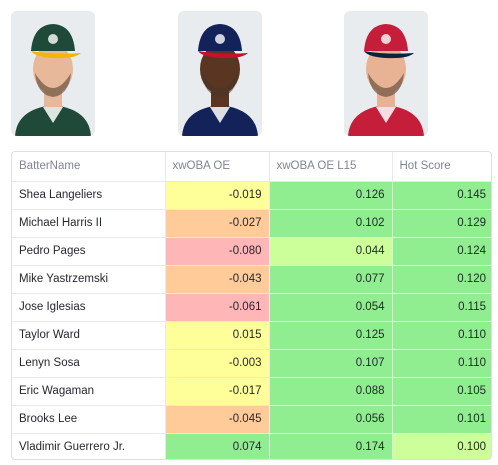 The image size is (498, 465). What do you see at coordinates (89, 335) in the screenshot?
I see `batter-name-cell: Taylor Ward` at bounding box center [89, 335].